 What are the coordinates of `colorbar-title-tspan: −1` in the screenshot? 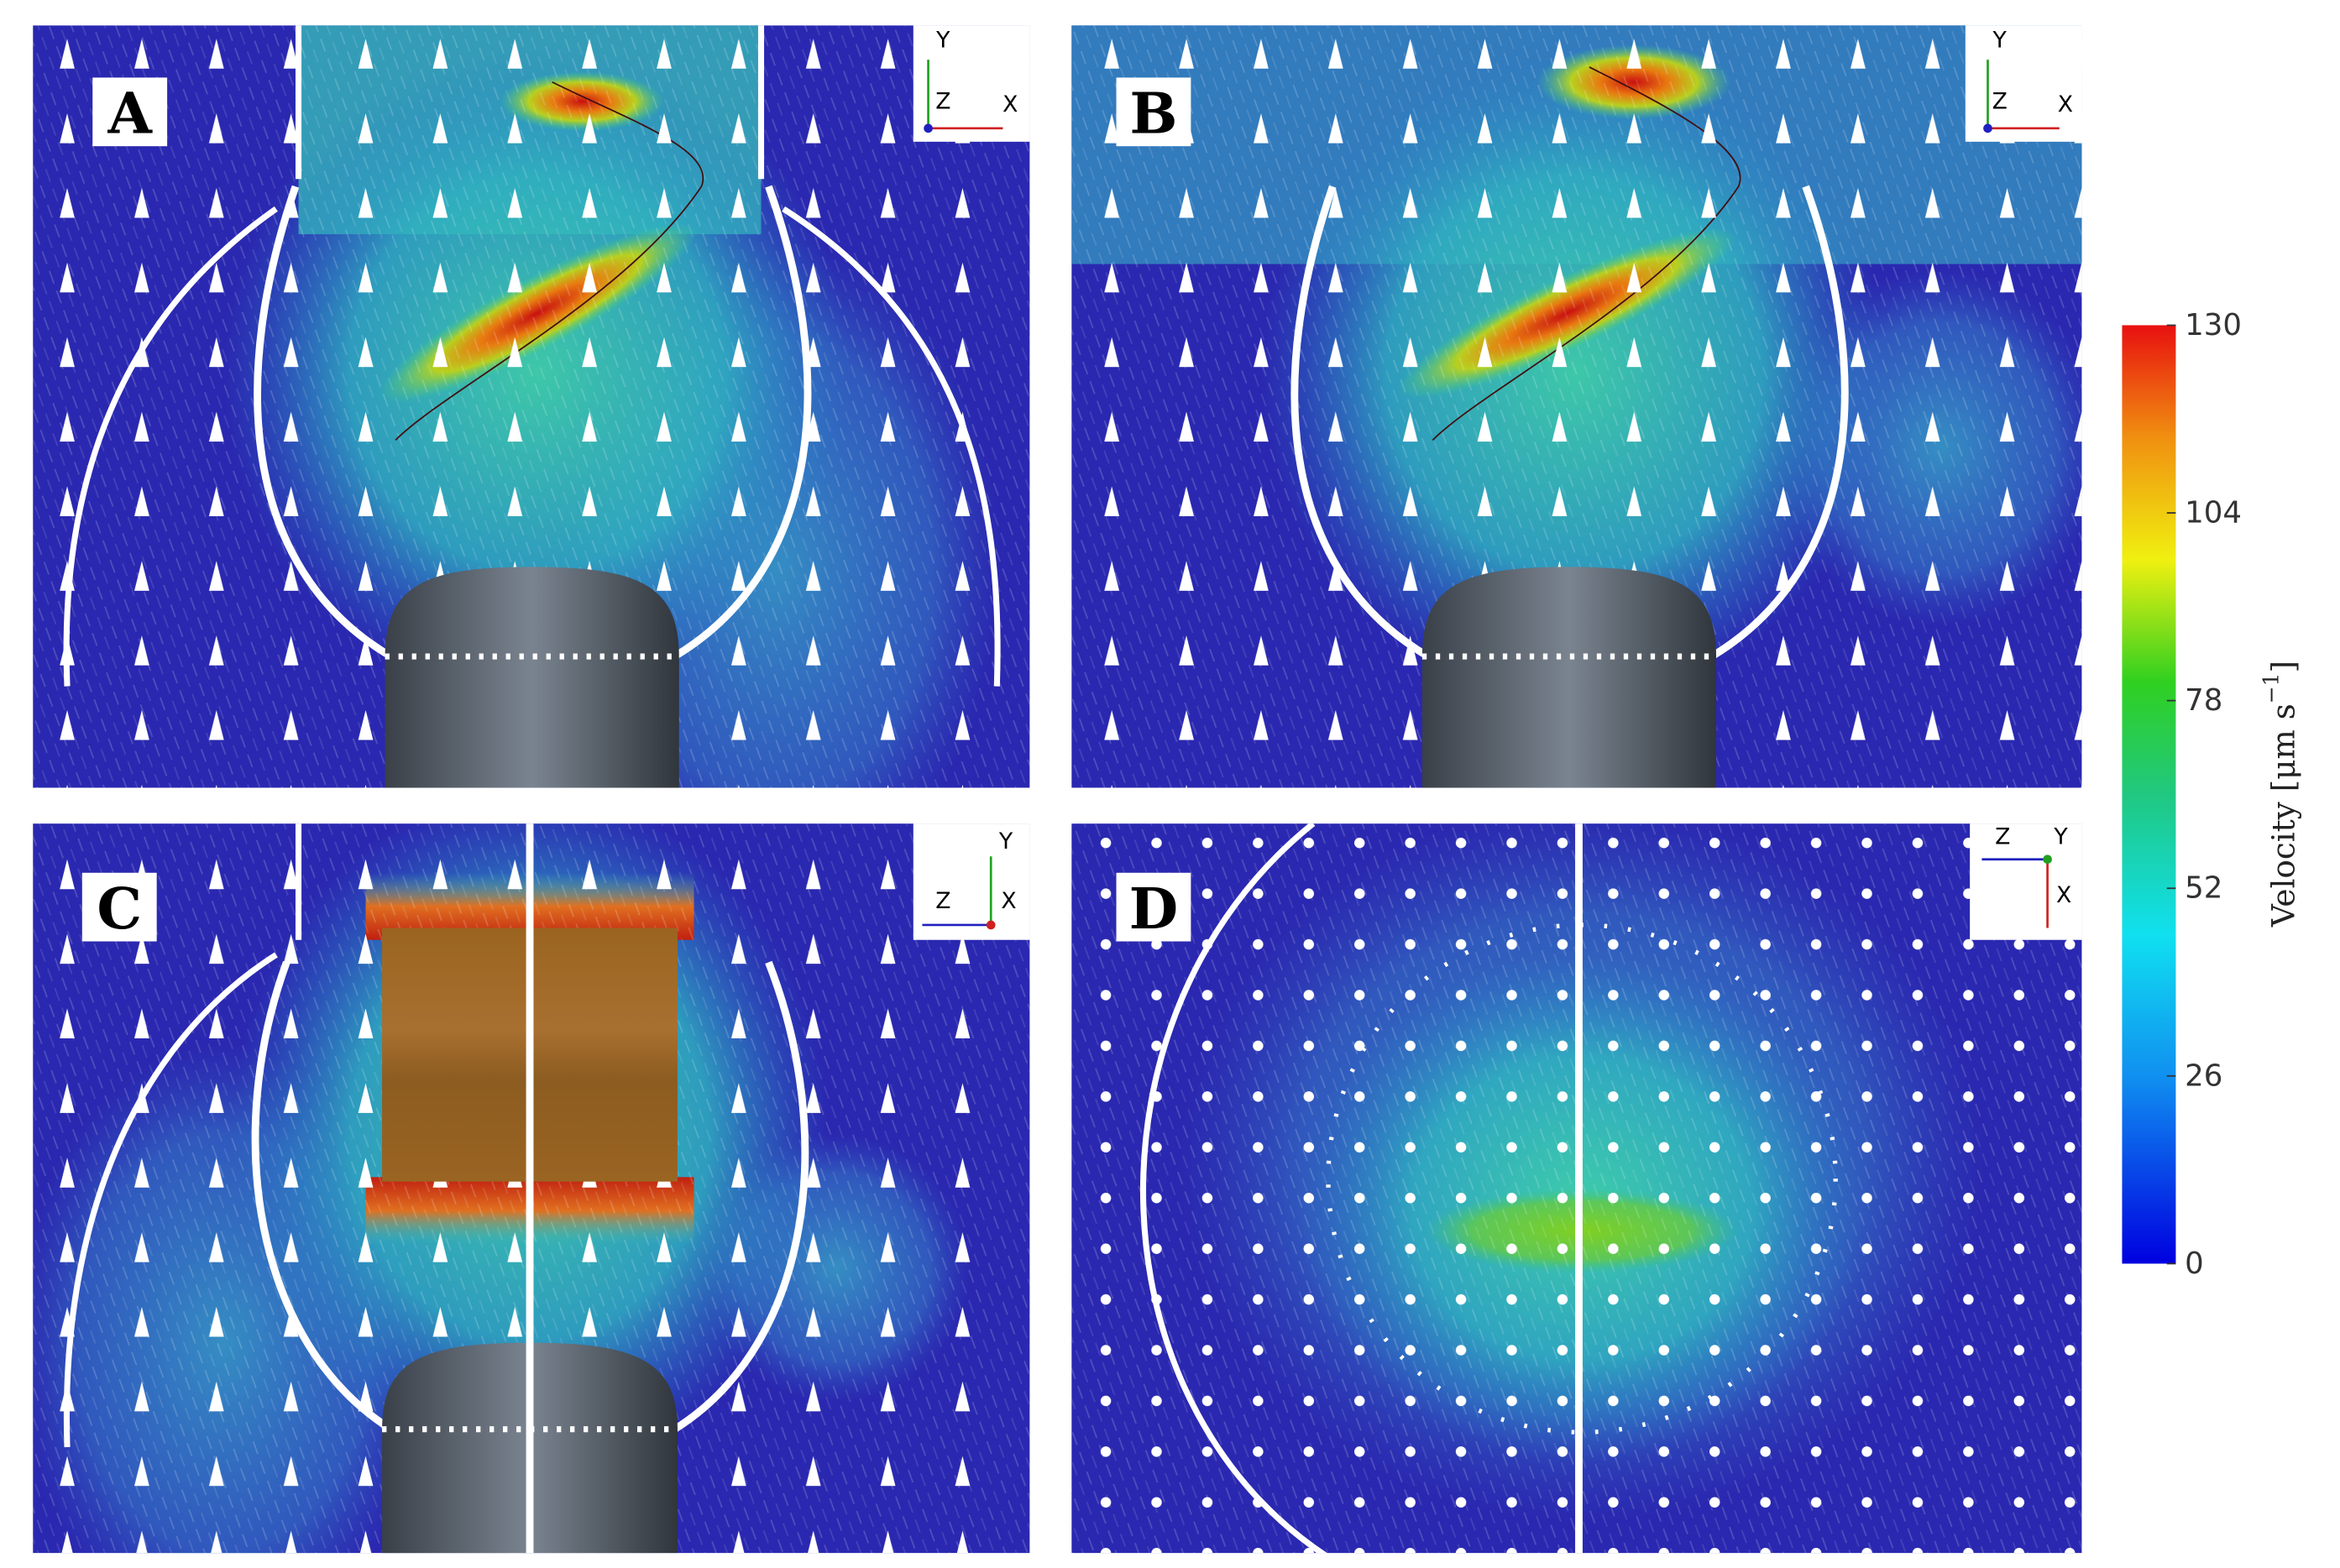 It's located at (2271, 688).